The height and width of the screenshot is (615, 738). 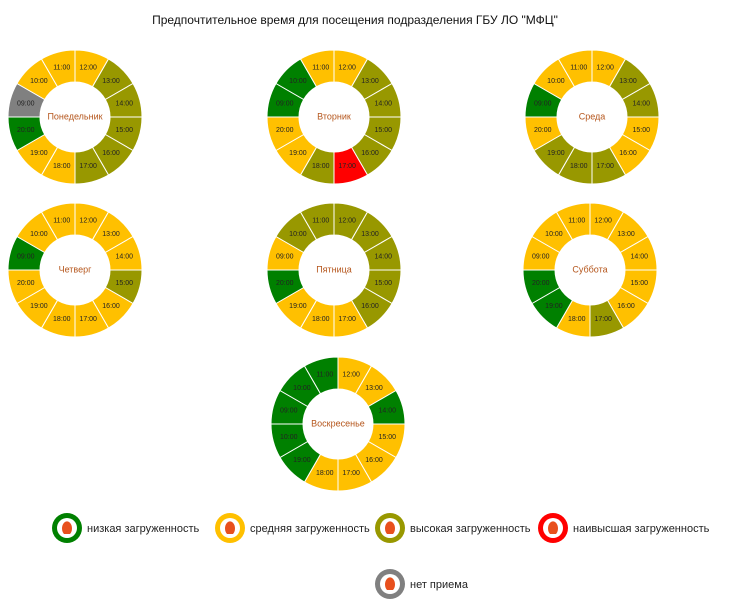 What do you see at coordinates (74, 116) in the screenshot?
I see `day-label: Понедельник` at bounding box center [74, 116].